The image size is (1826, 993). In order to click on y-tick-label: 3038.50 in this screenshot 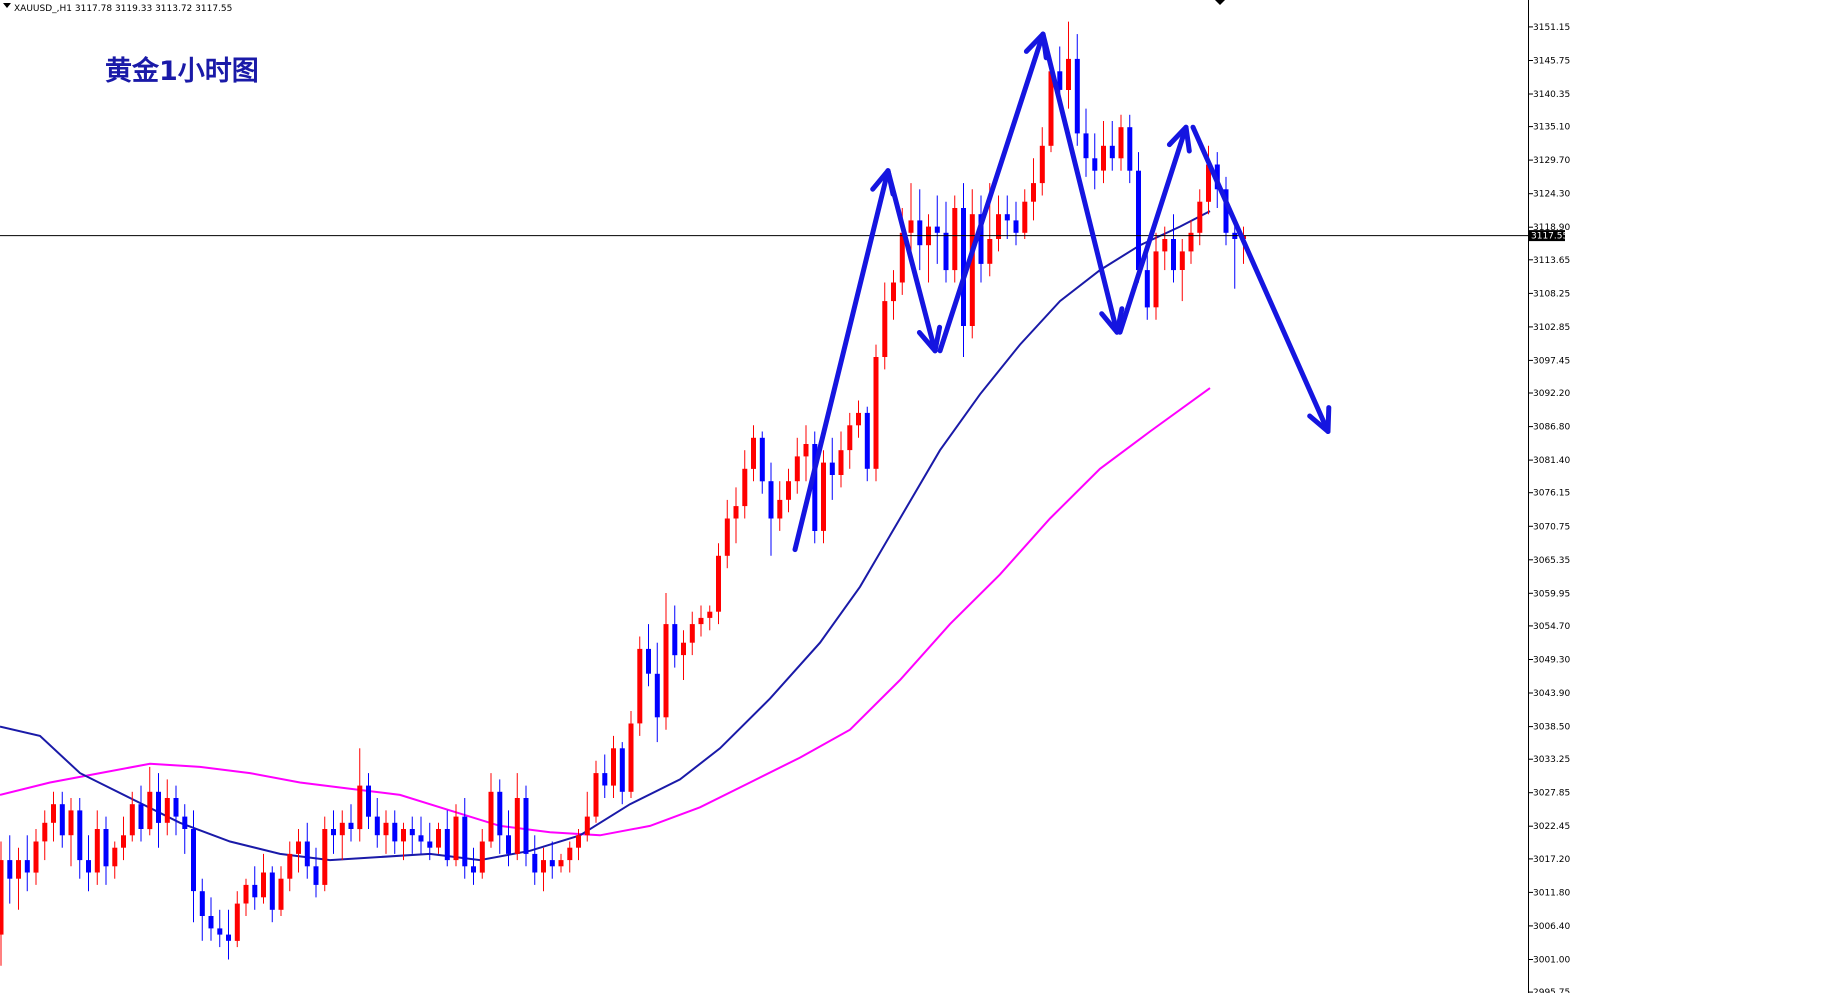, I will do `click(1551, 728)`.